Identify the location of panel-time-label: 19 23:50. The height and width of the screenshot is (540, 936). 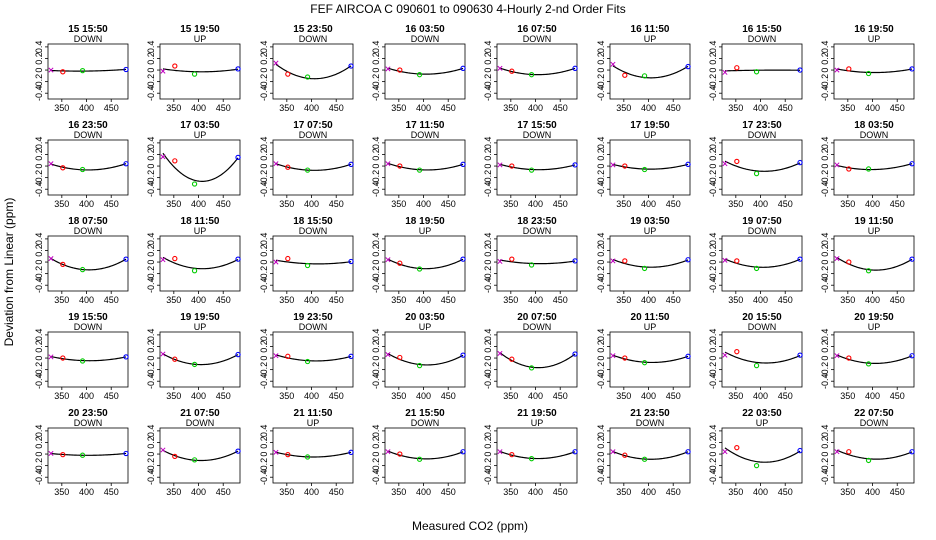
(313, 317).